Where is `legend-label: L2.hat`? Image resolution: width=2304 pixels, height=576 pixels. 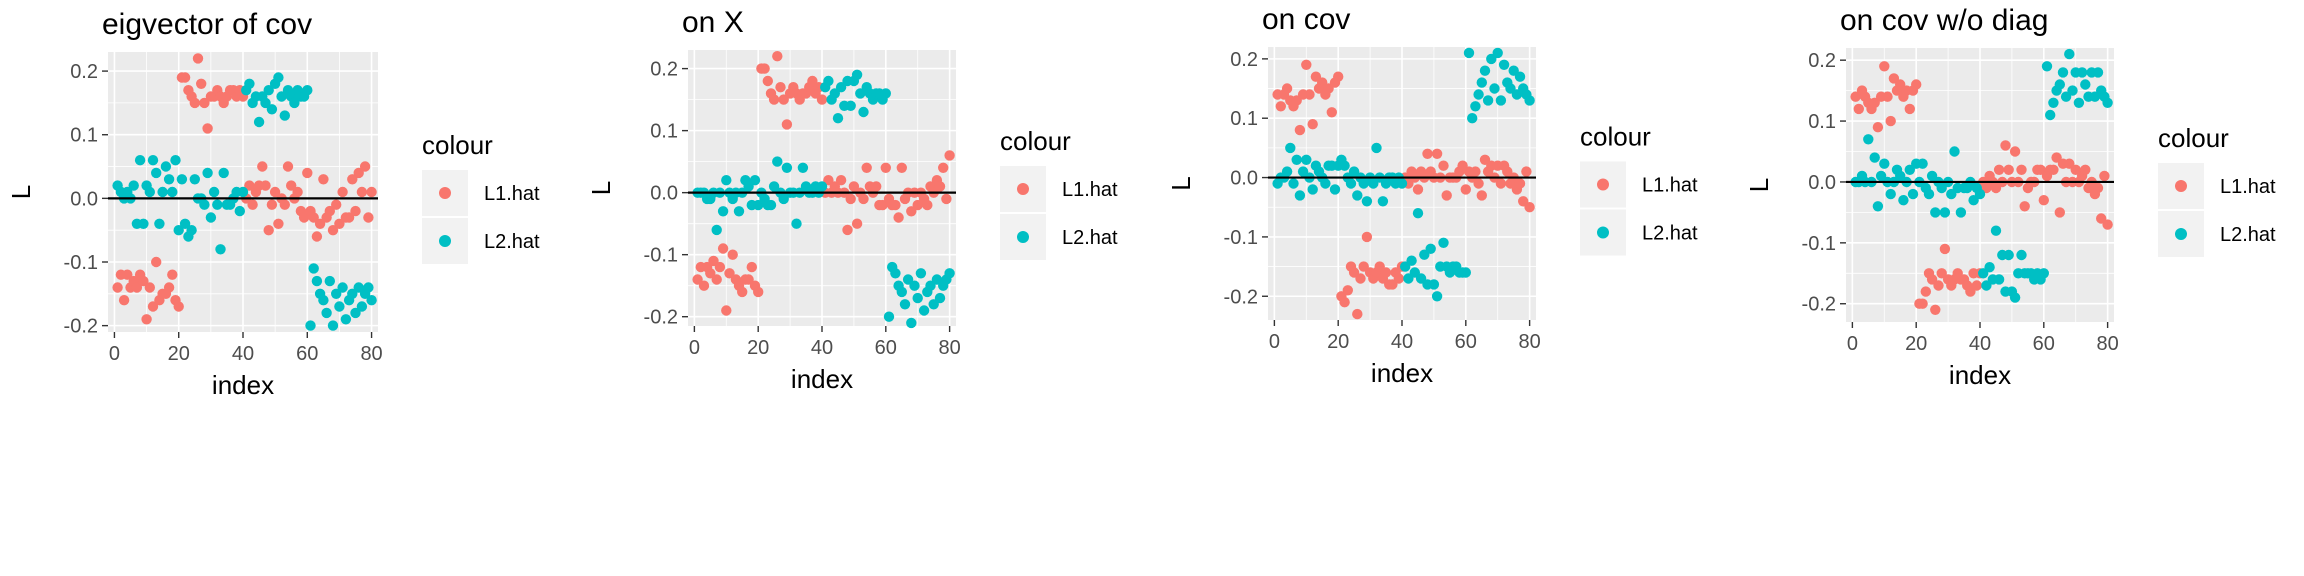
legend-label: L2.hat is located at coordinates (1670, 234).